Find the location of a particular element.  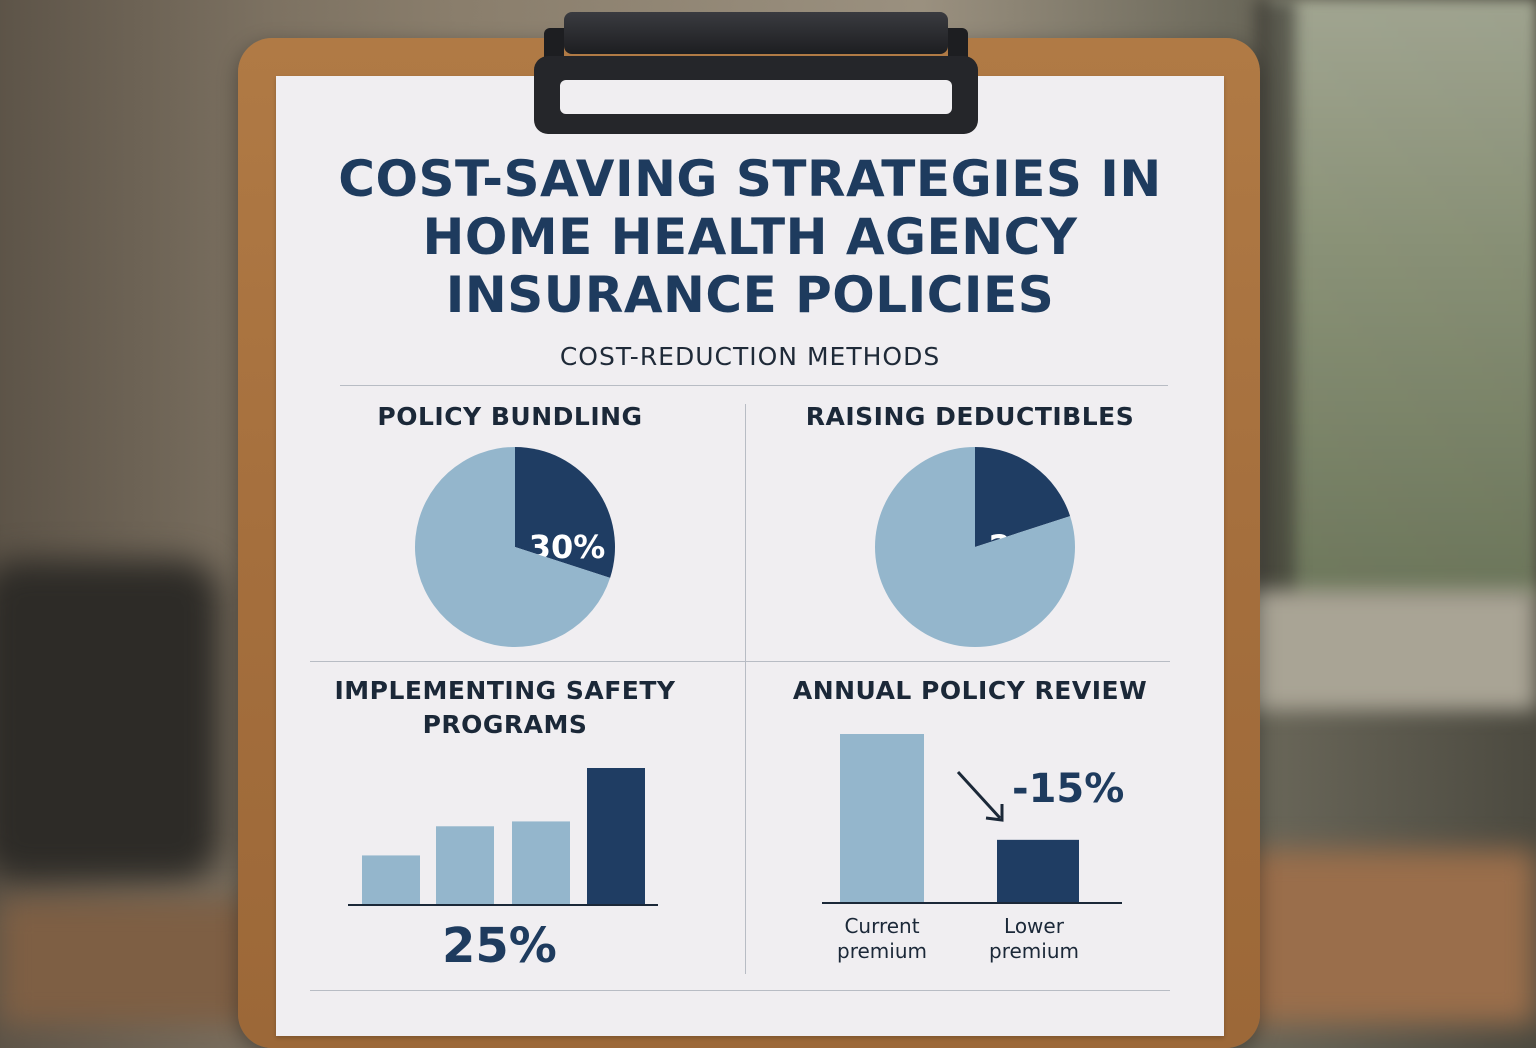

lower-premium-label-line-2: premium is located at coordinates (1034, 951).